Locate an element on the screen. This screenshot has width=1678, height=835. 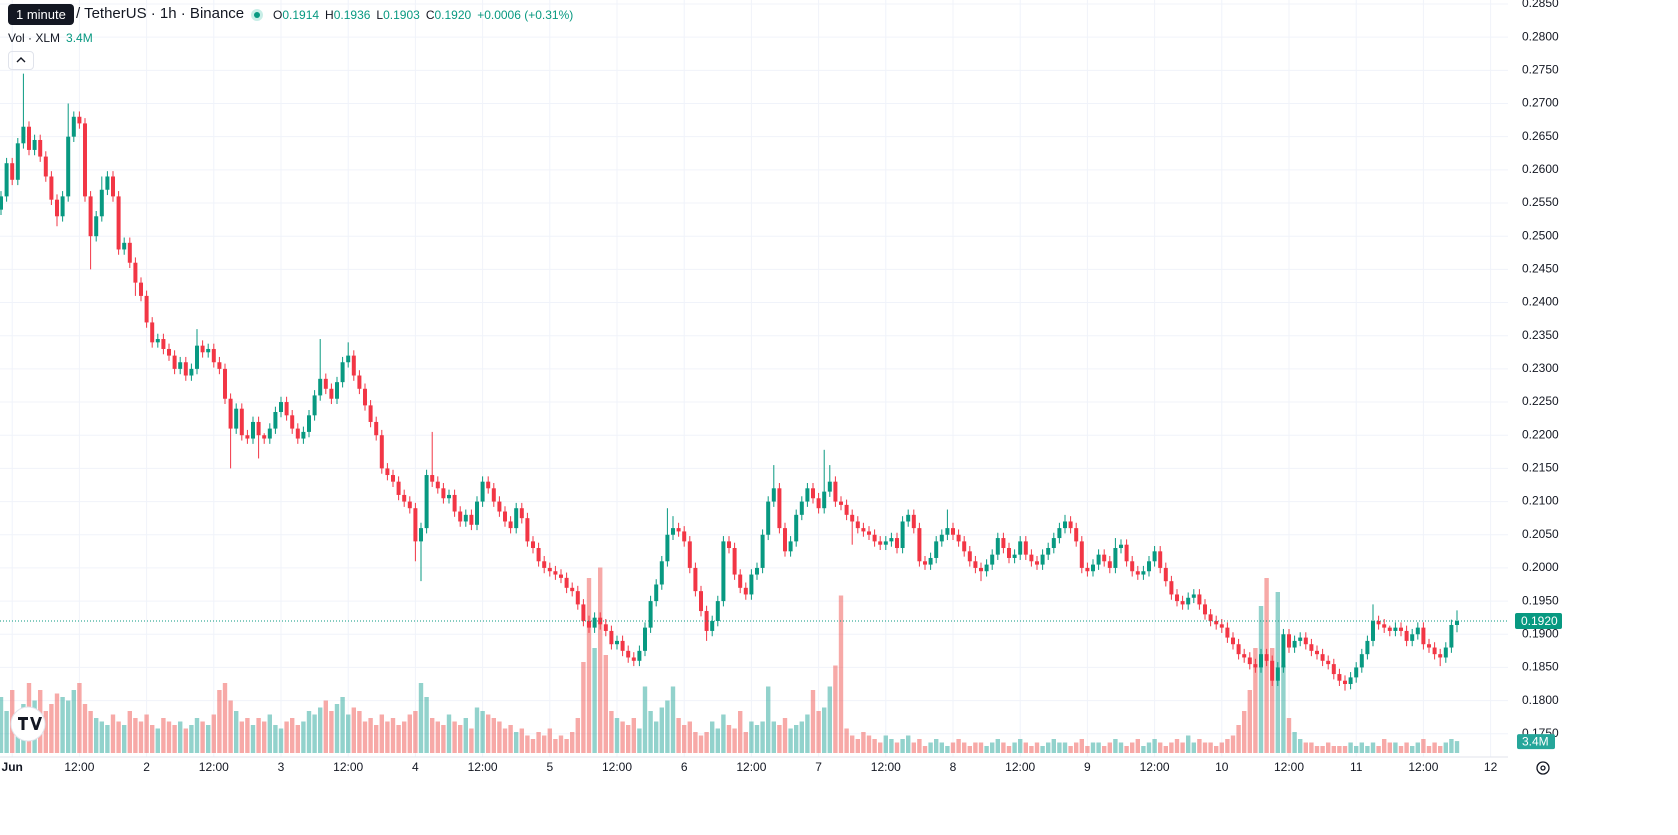
y-tick-label: 0.2450 is located at coordinates (1540, 269).